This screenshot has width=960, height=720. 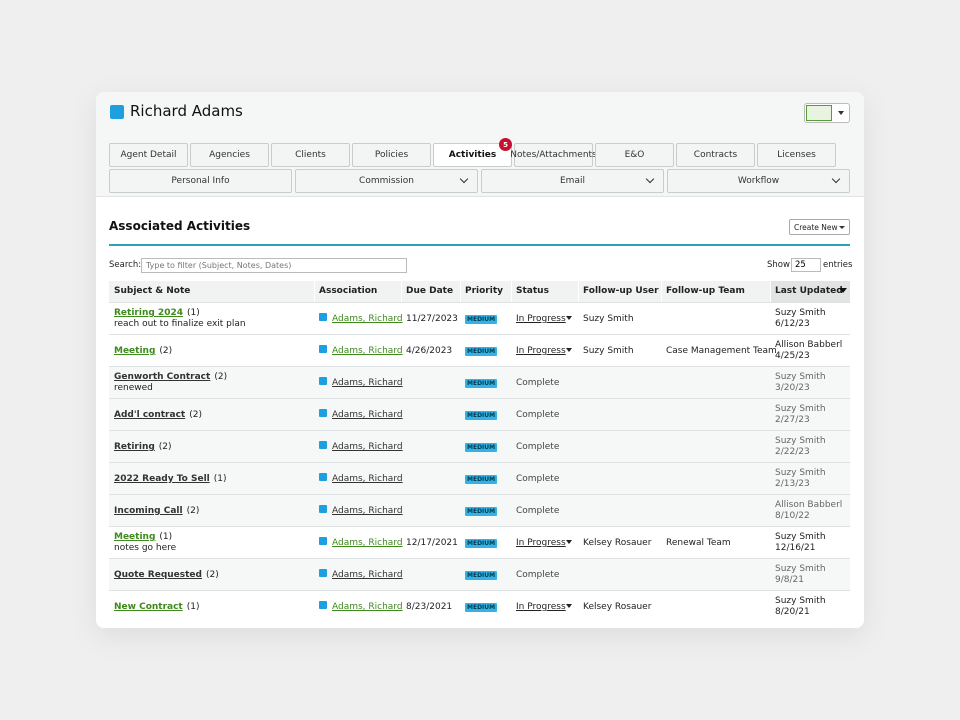 What do you see at coordinates (430, 291) in the screenshot?
I see `column-header: Due Date` at bounding box center [430, 291].